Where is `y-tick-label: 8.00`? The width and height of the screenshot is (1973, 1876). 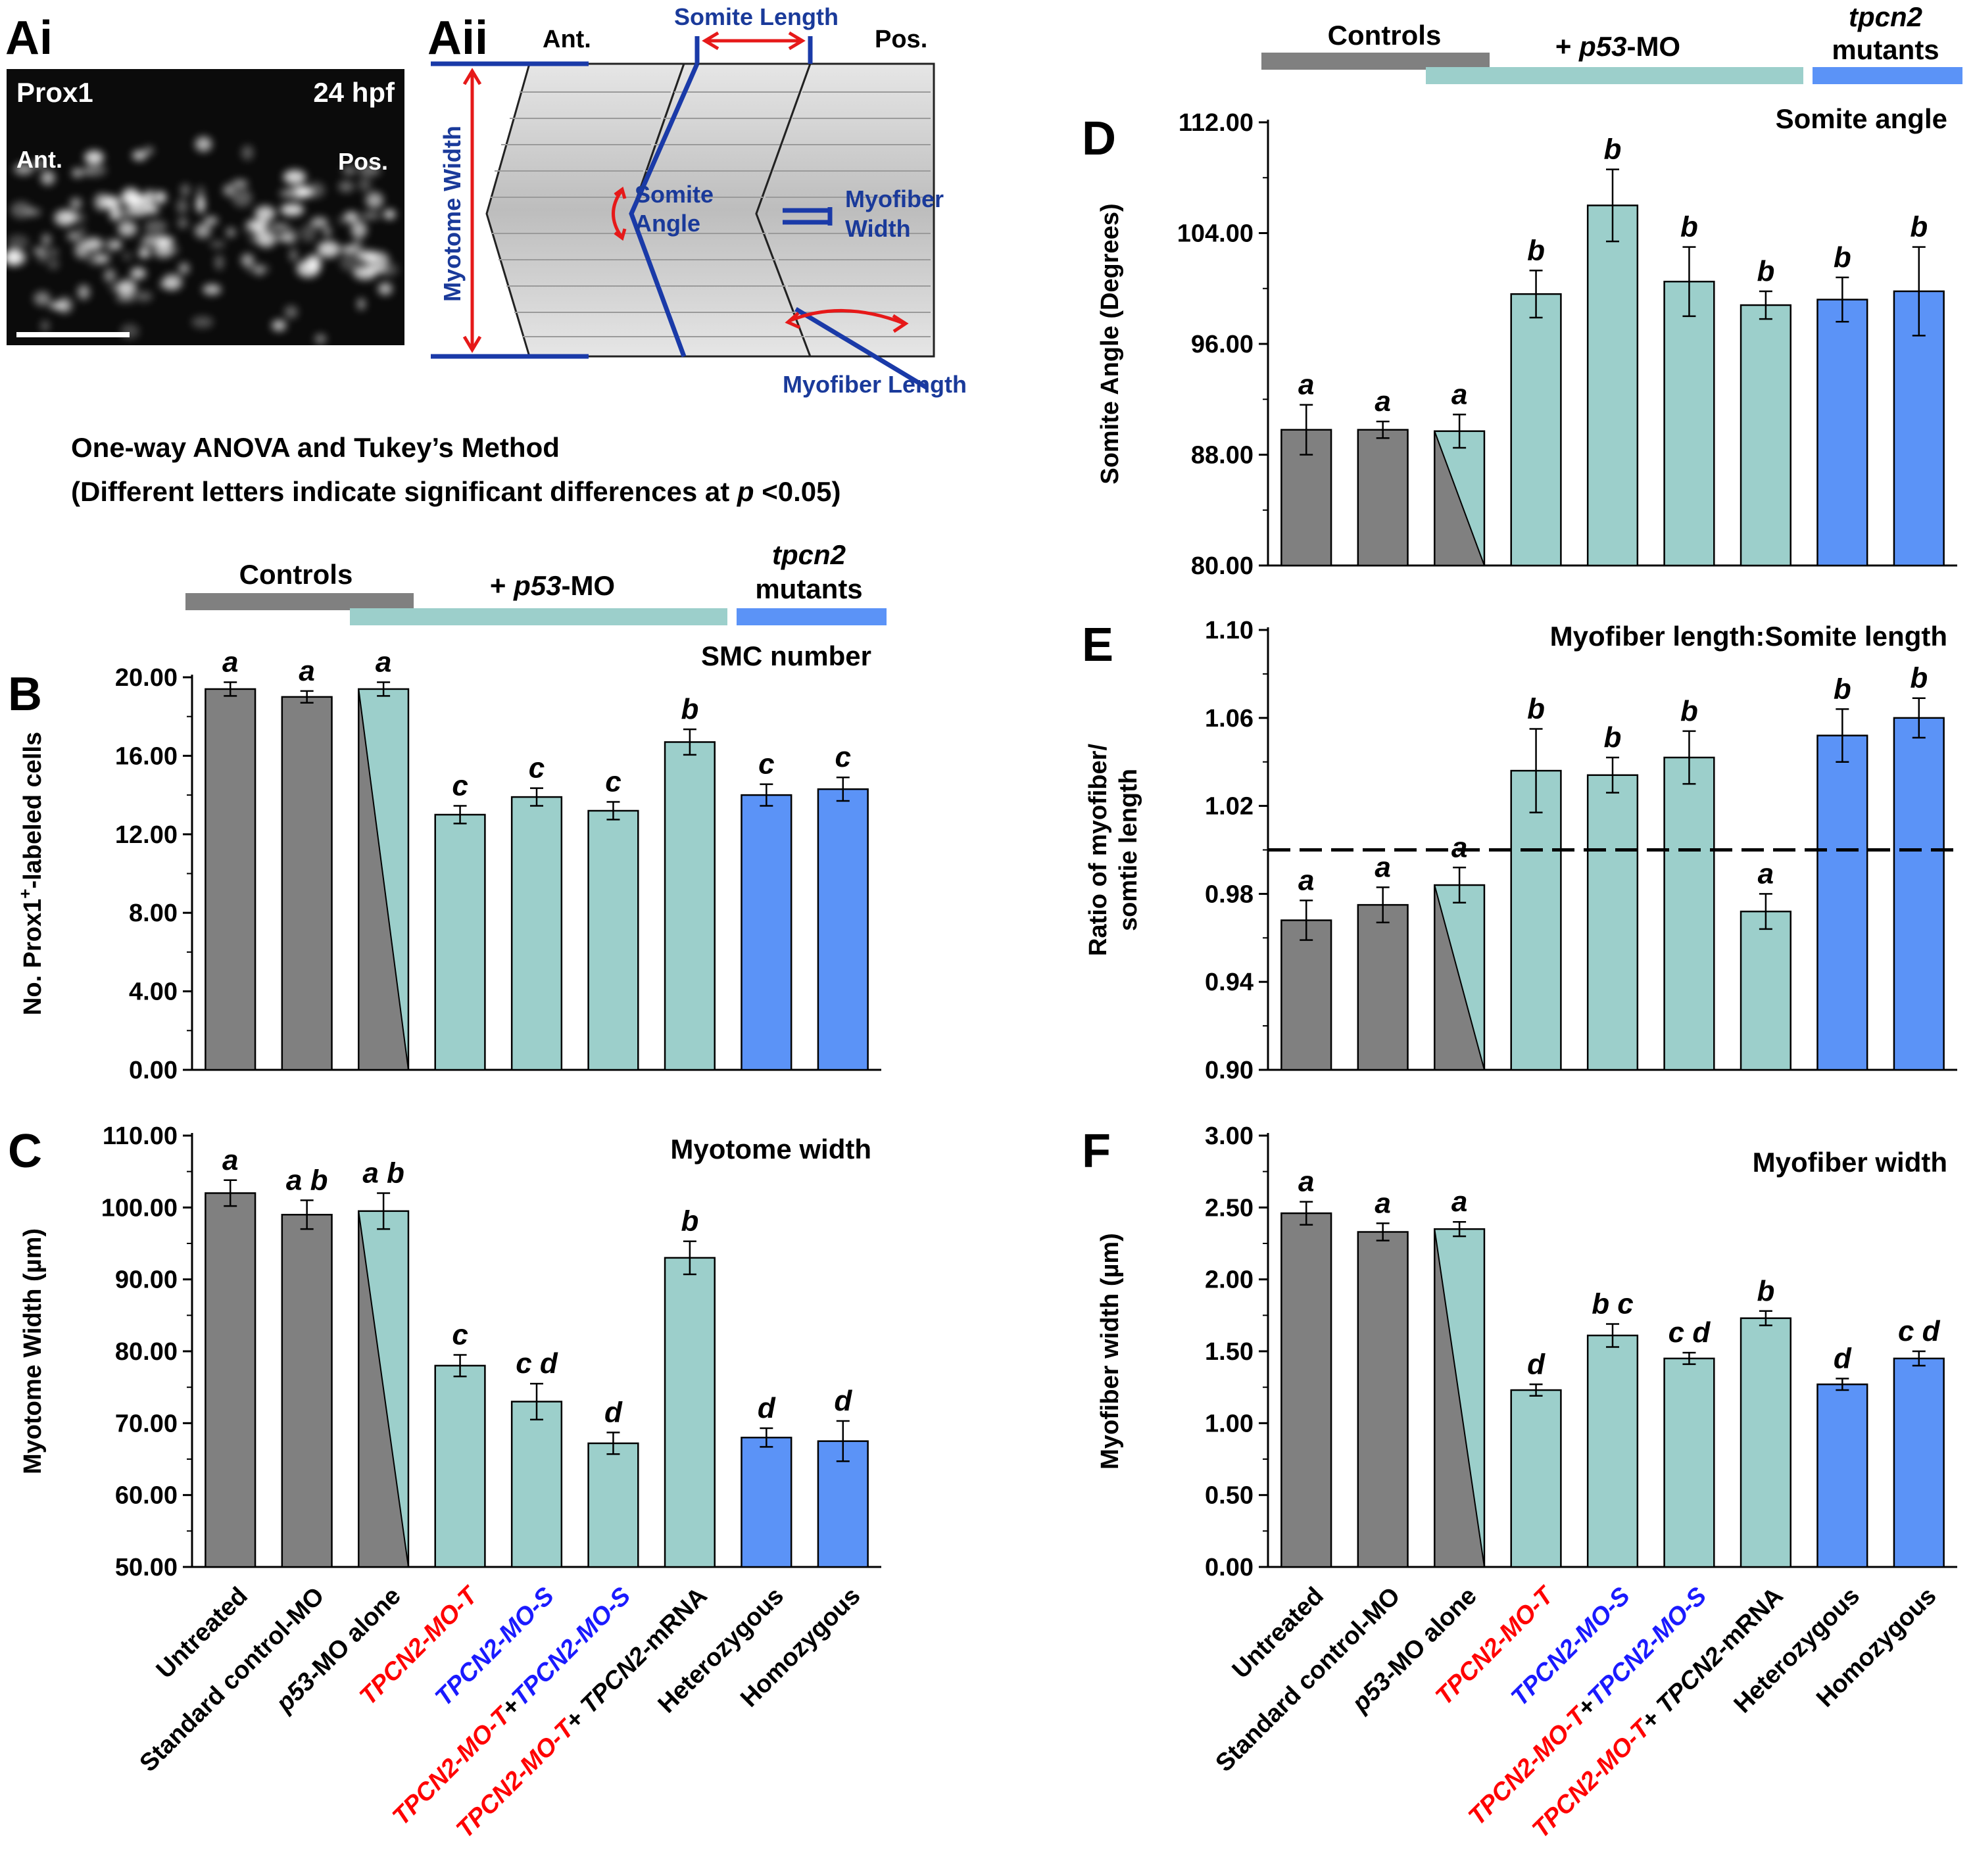
y-tick-label: 8.00 is located at coordinates (153, 913).